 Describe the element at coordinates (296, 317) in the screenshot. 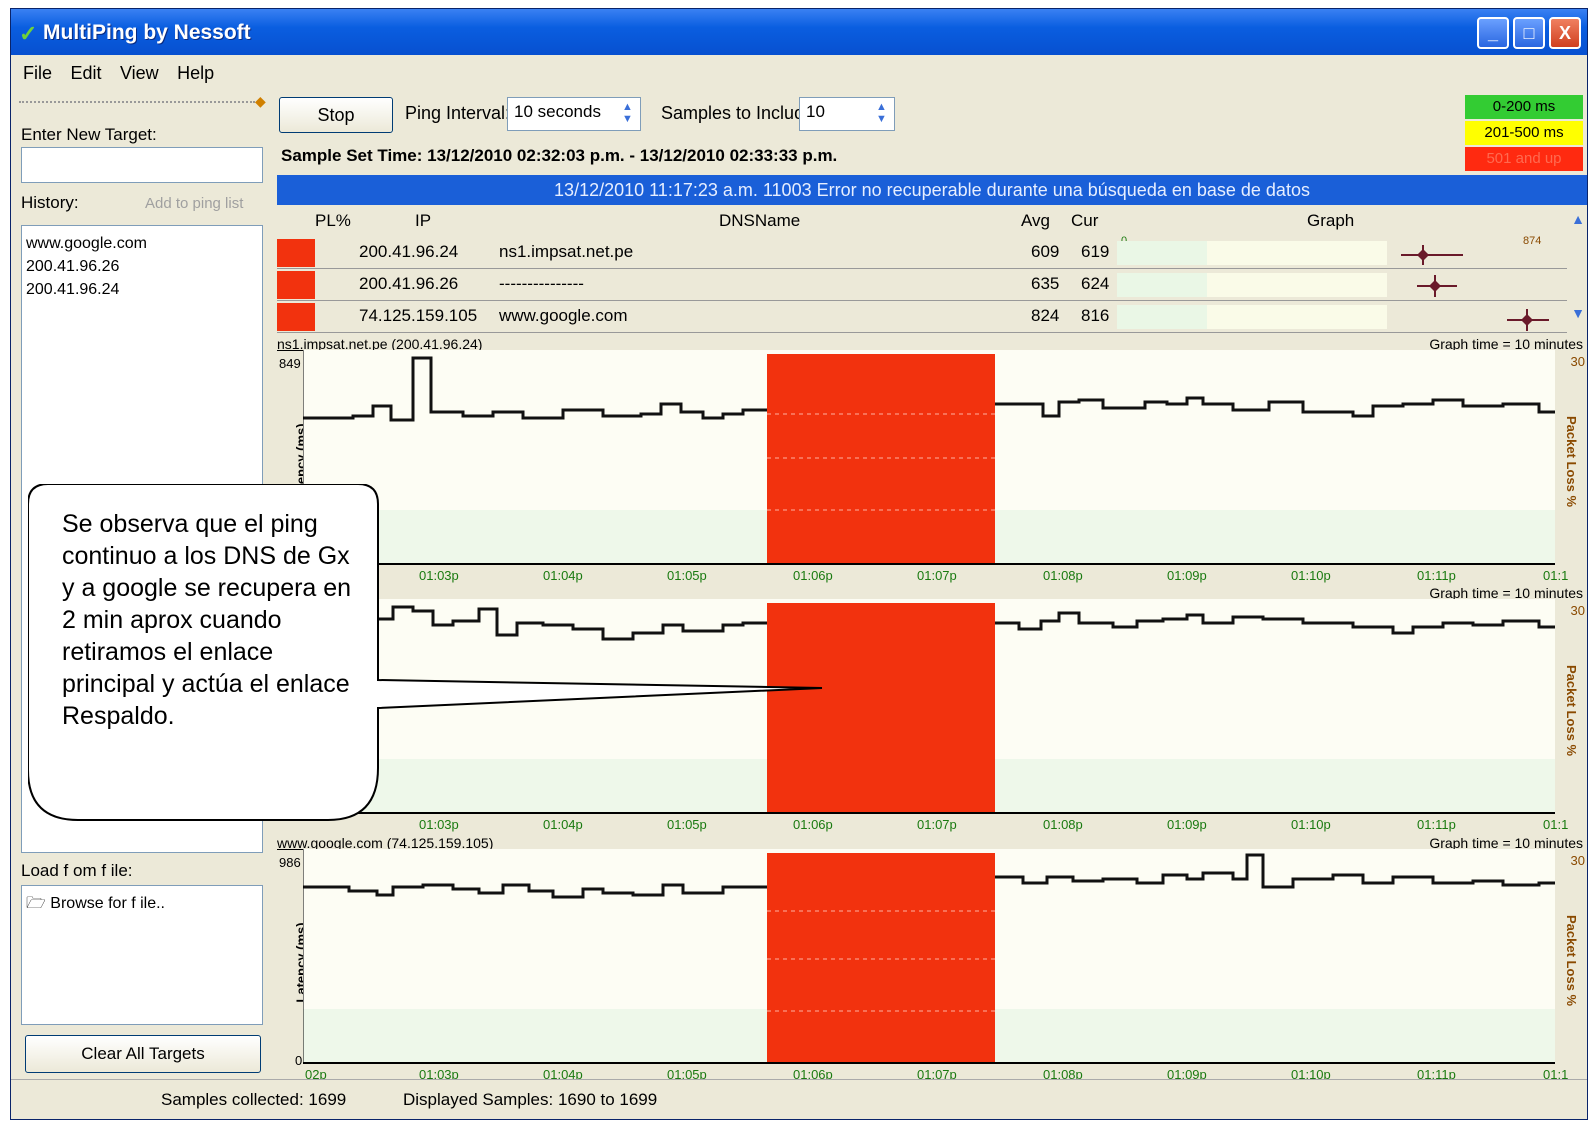

I see `packet-loss-indicator` at that location.